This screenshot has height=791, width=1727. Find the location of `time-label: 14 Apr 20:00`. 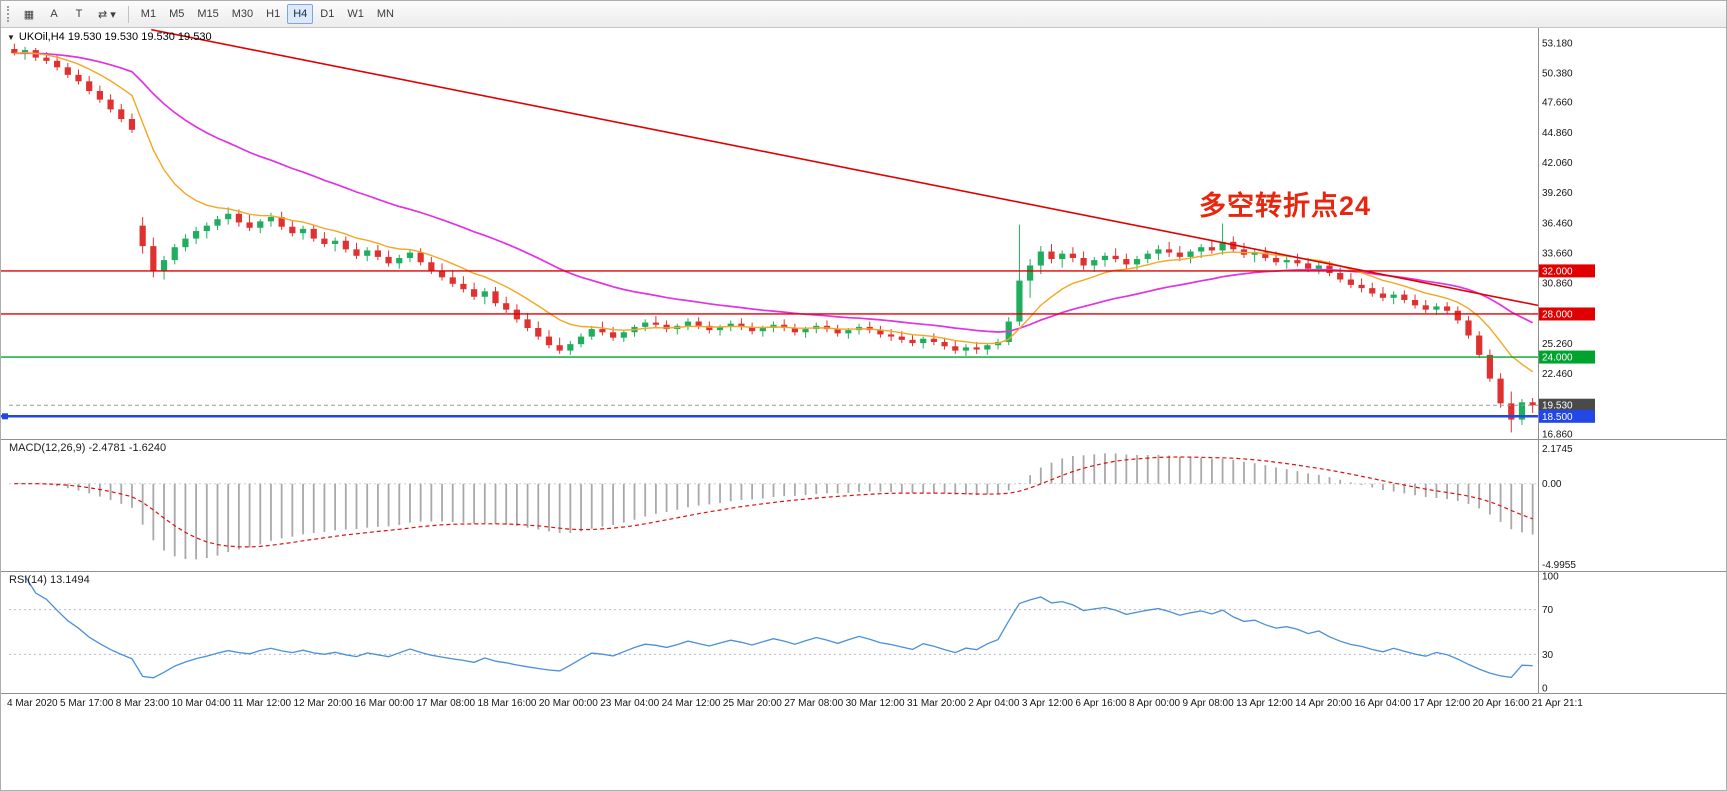

time-label: 14 Apr 20:00 is located at coordinates (1323, 703).